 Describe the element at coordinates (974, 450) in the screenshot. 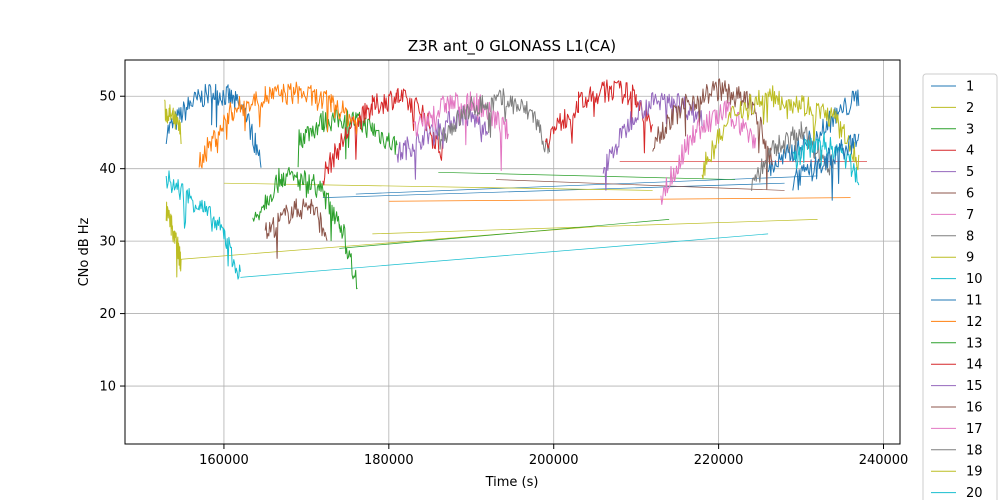

I see `legend-label-18: 18` at that location.